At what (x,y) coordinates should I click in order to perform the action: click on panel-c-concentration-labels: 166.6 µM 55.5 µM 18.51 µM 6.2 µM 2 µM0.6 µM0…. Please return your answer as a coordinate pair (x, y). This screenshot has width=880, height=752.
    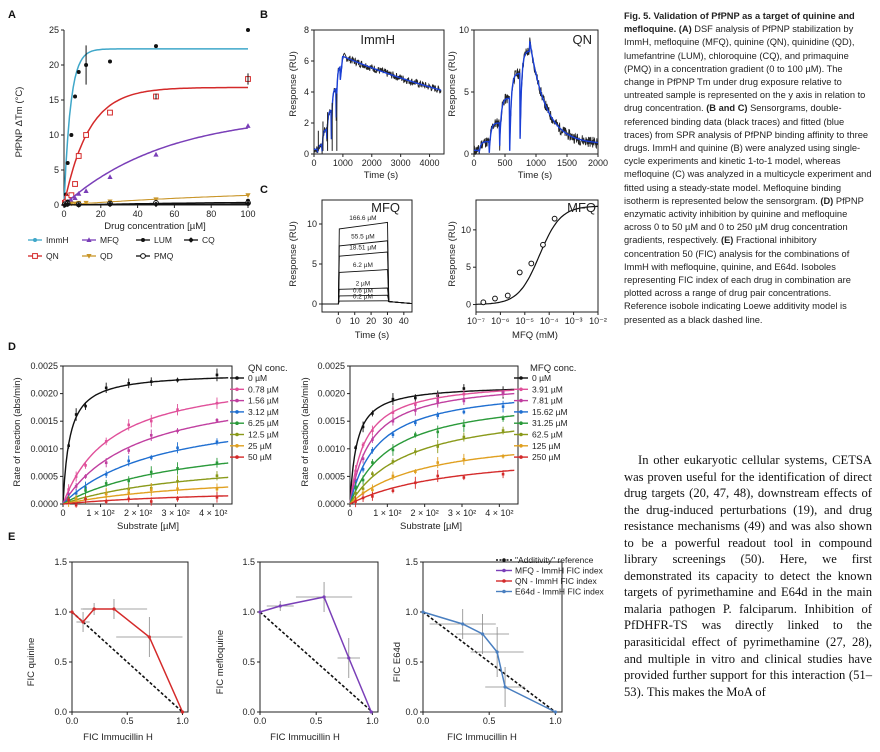
    Looking at the image, I should click on (362, 257).